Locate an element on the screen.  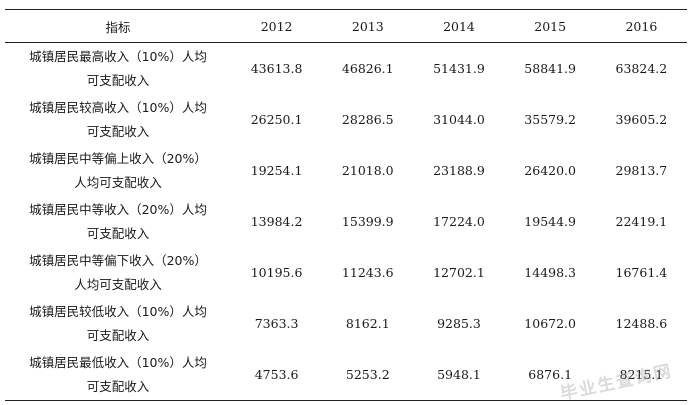
value-cell: 17224.0 is located at coordinates (459, 221).